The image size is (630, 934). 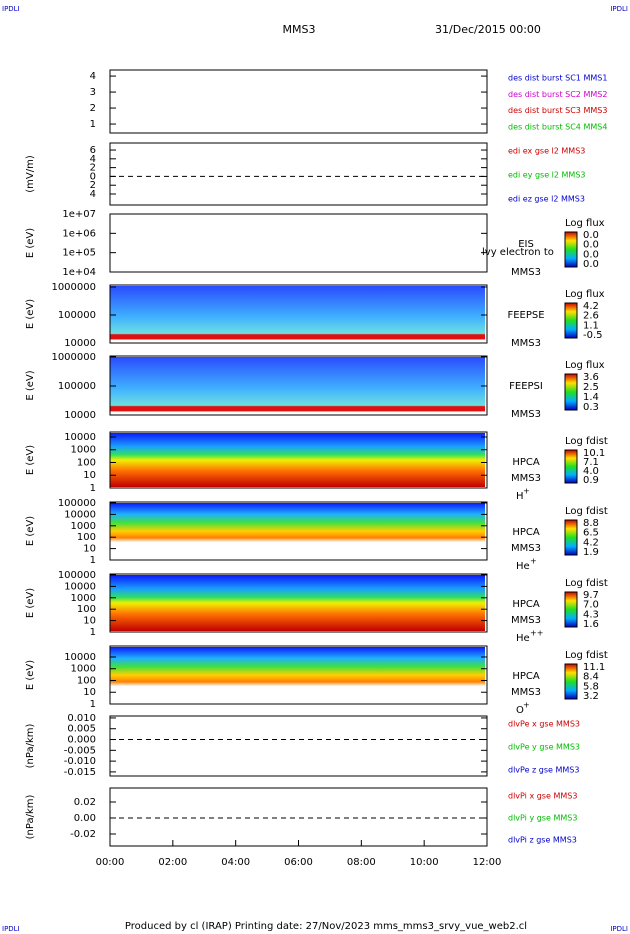 What do you see at coordinates (93, 150) in the screenshot?
I see `y-tick-label: 6` at bounding box center [93, 150].